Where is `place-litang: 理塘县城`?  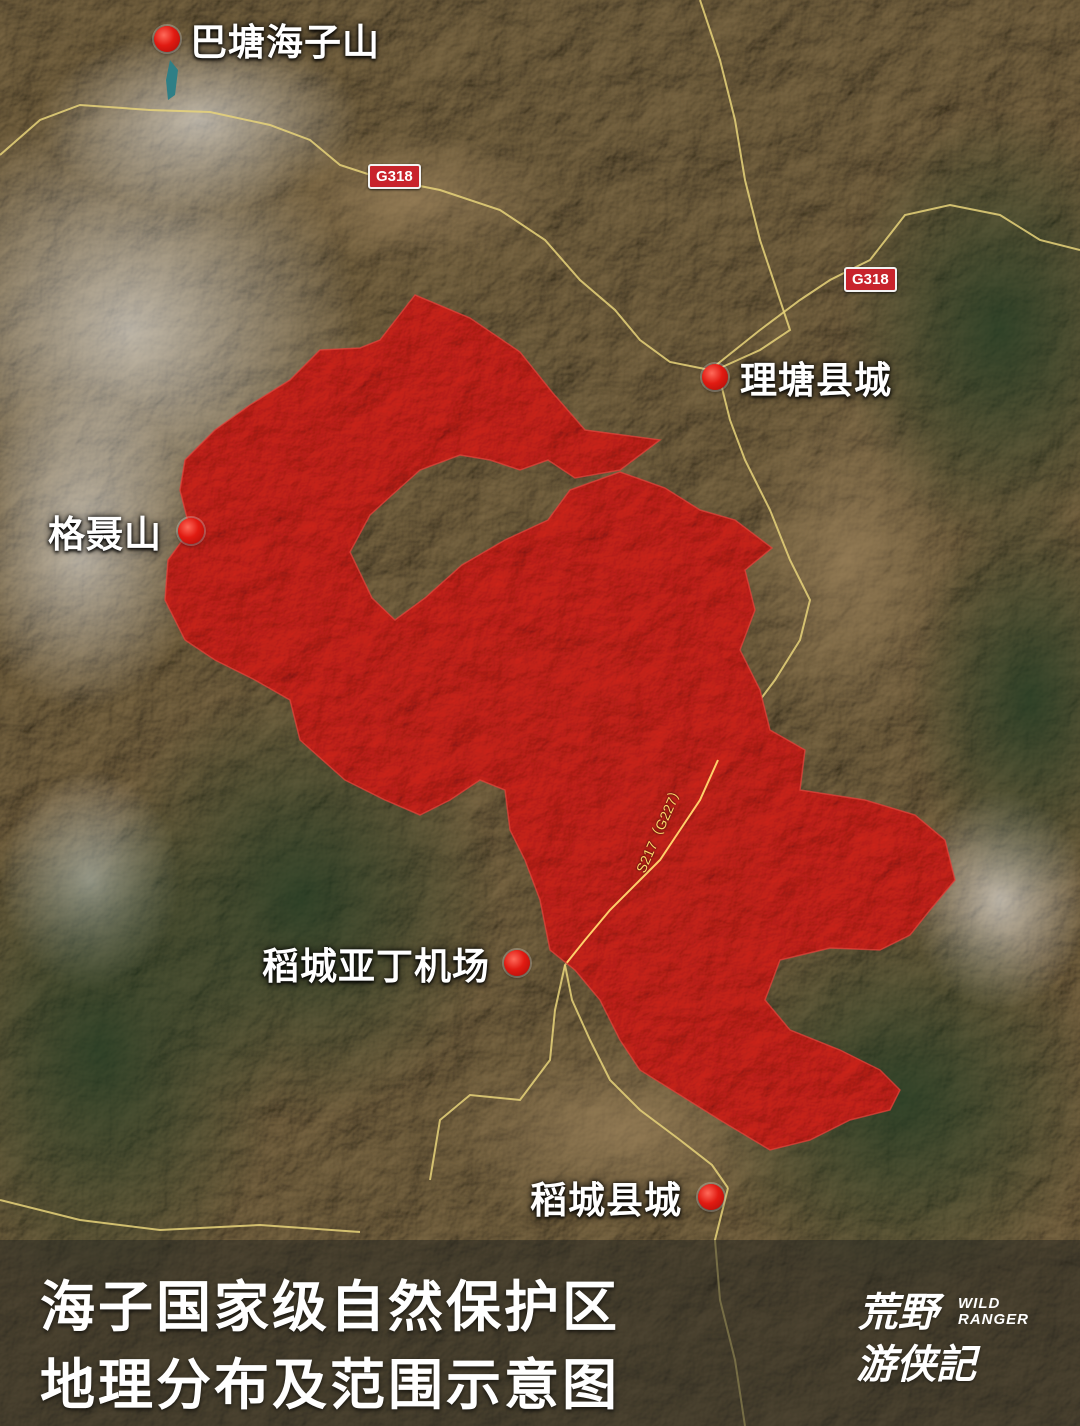
place-litang: 理塘县城 is located at coordinates (797, 377).